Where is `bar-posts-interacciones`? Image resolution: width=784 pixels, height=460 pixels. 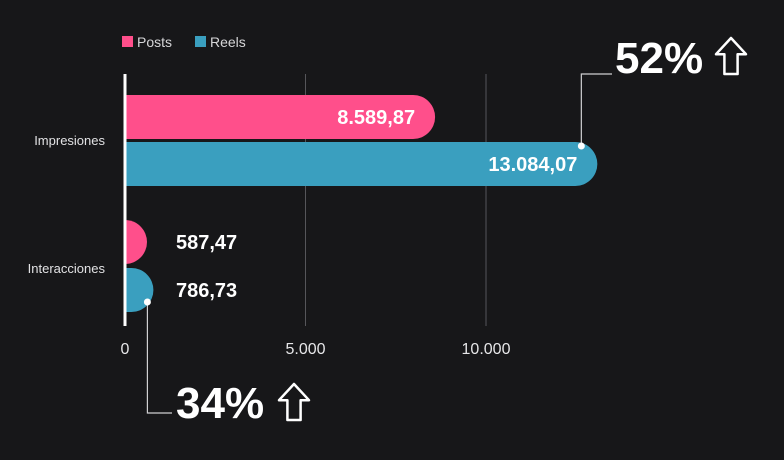
bar-posts-interacciones is located at coordinates (136, 242).